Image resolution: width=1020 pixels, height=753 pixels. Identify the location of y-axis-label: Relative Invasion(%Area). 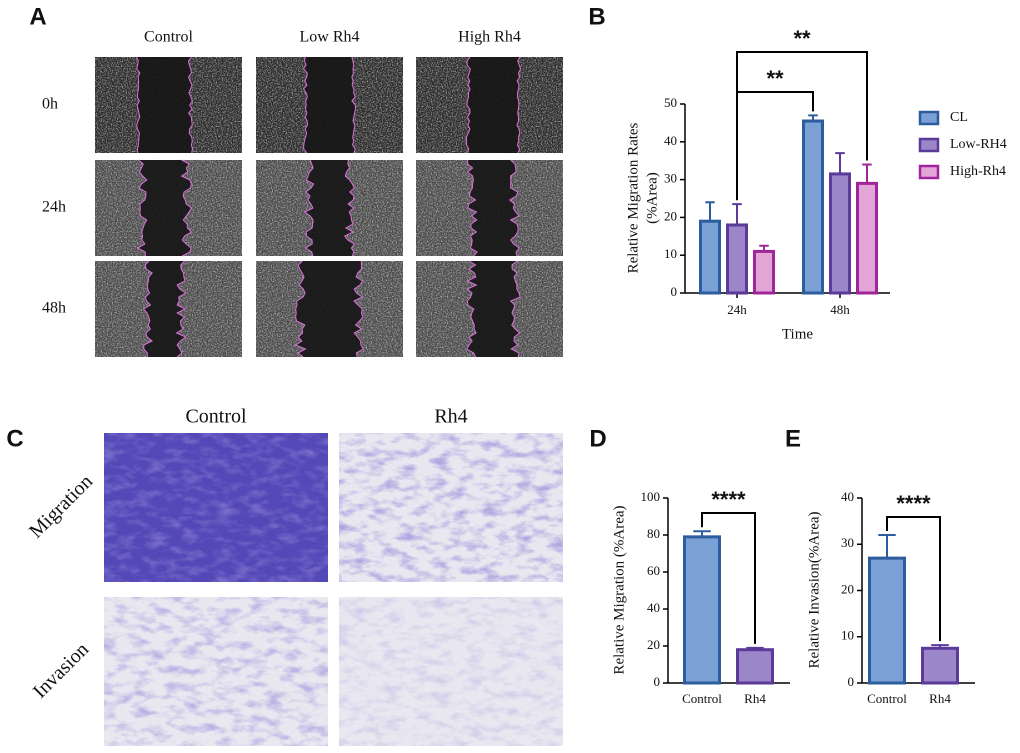
(814, 589).